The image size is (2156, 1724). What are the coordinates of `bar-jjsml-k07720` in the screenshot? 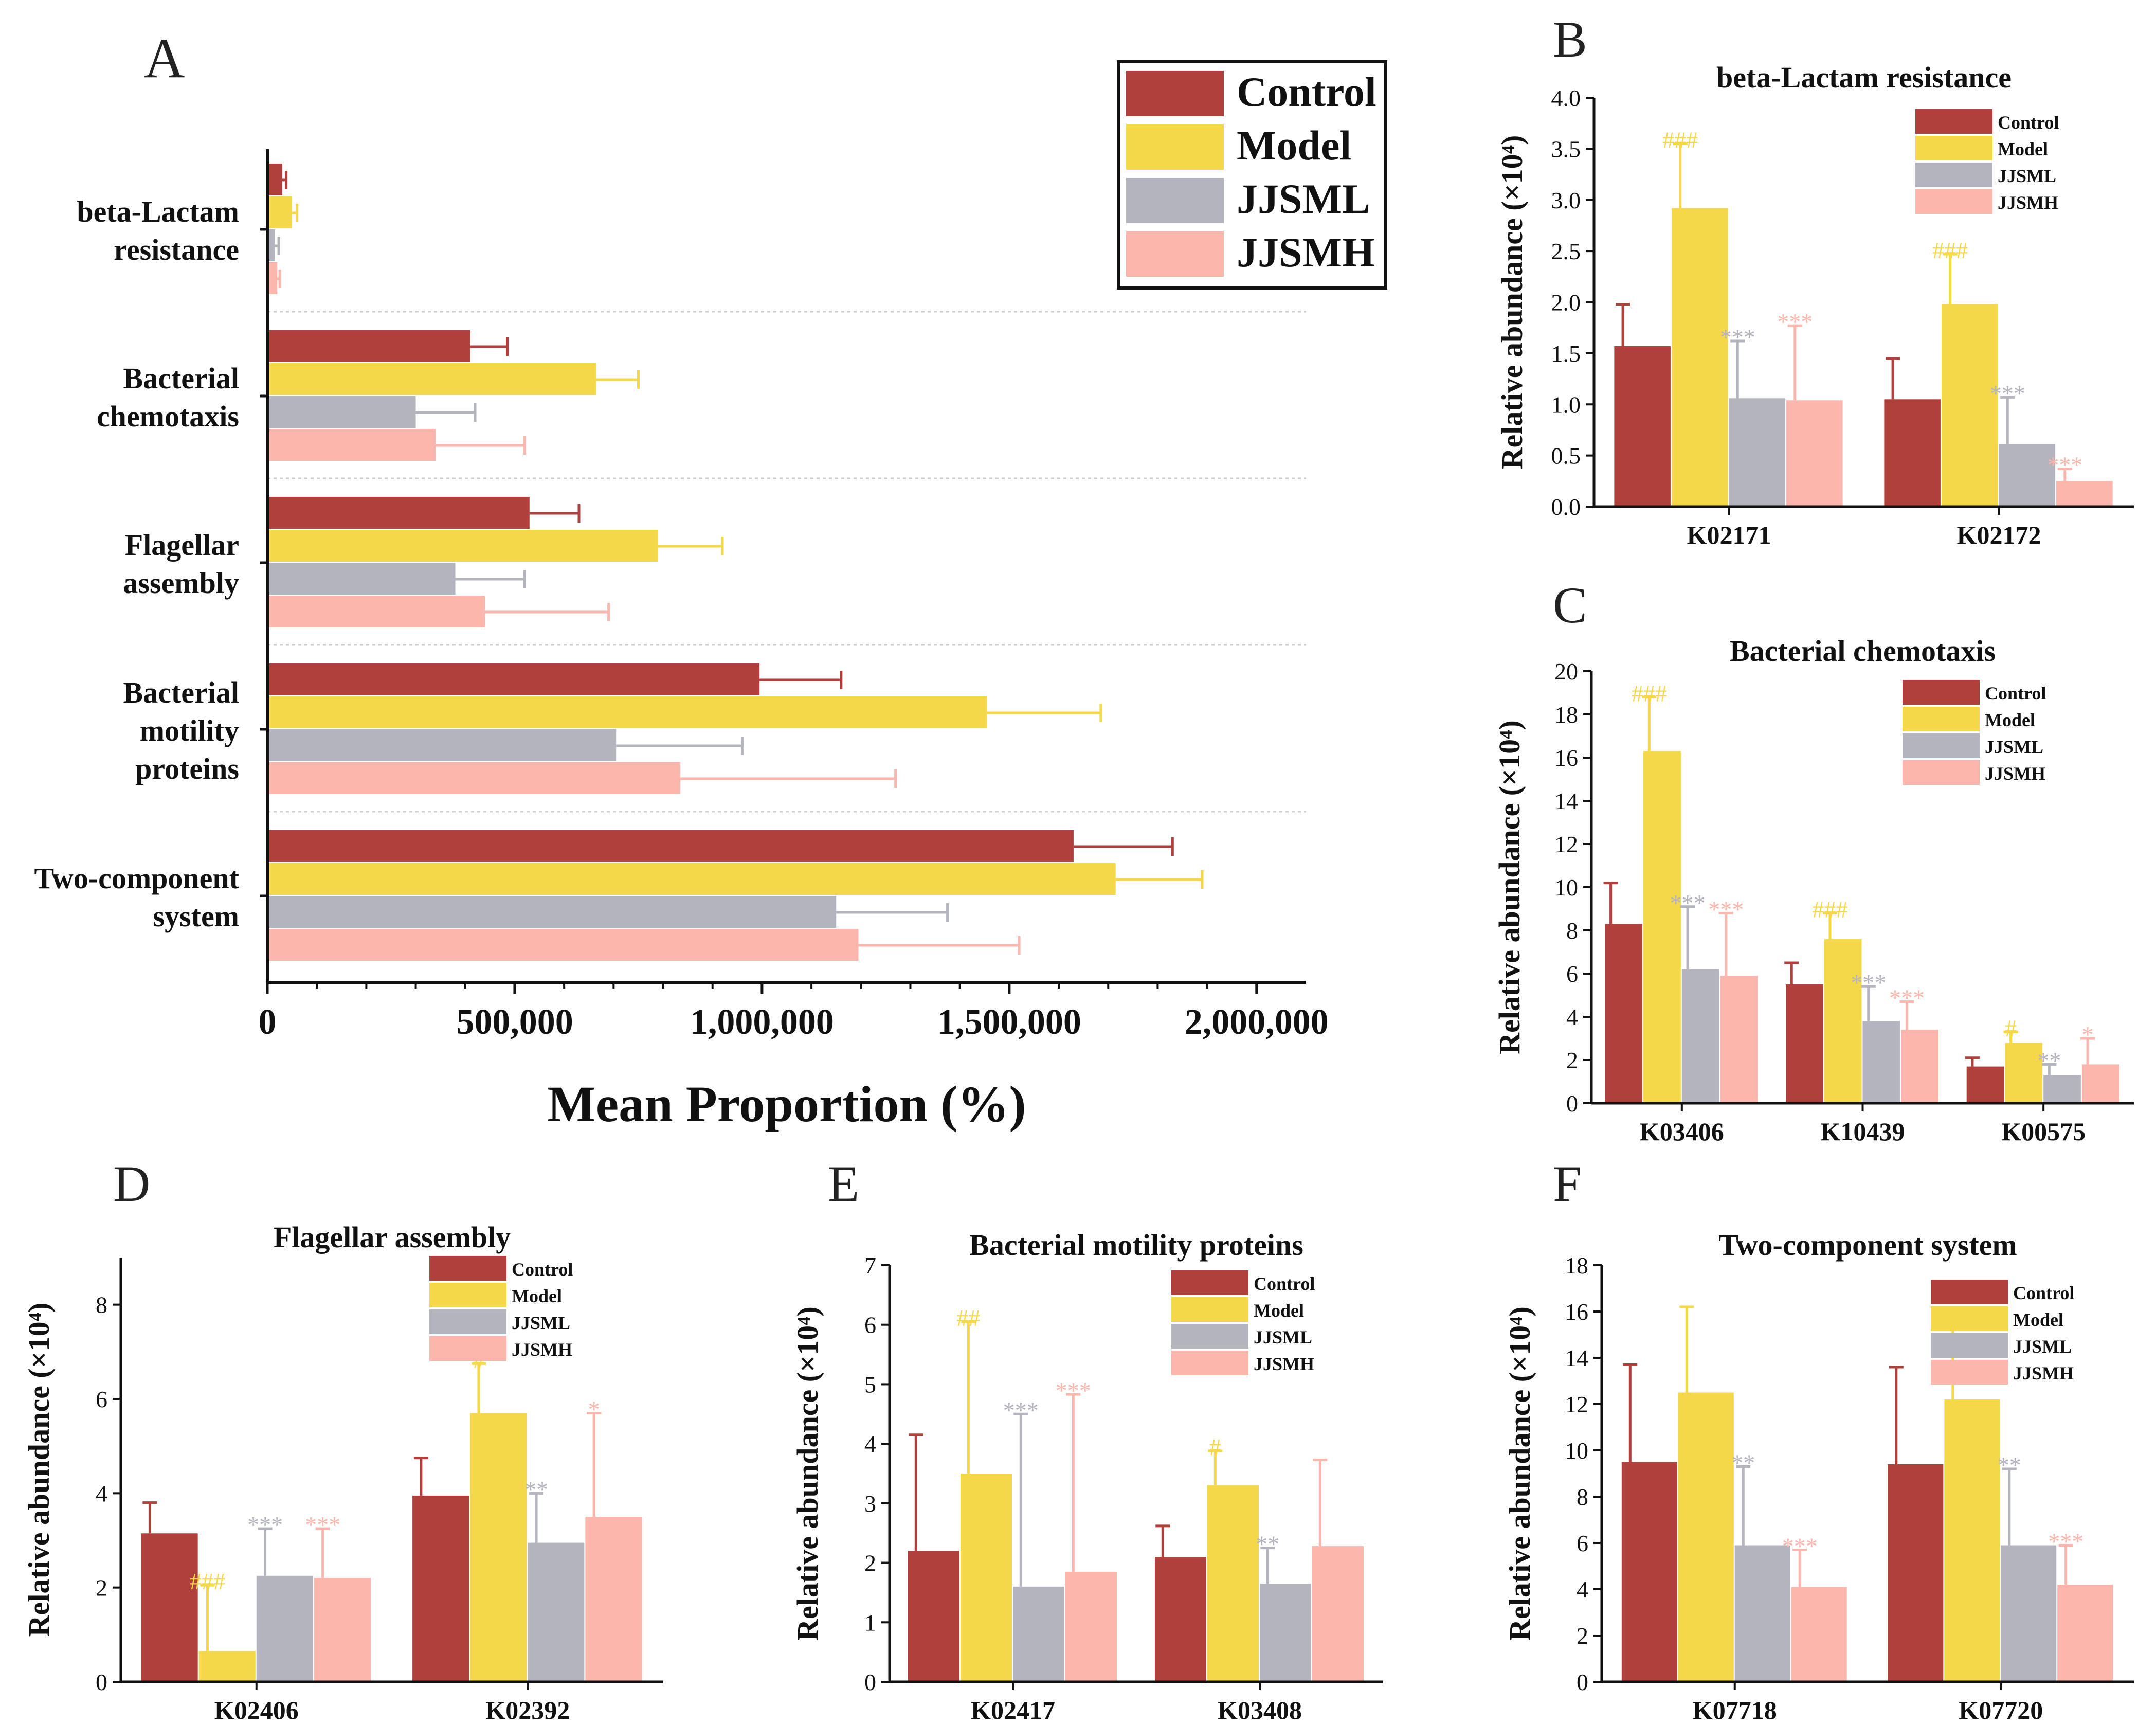 It's located at (2029, 1613).